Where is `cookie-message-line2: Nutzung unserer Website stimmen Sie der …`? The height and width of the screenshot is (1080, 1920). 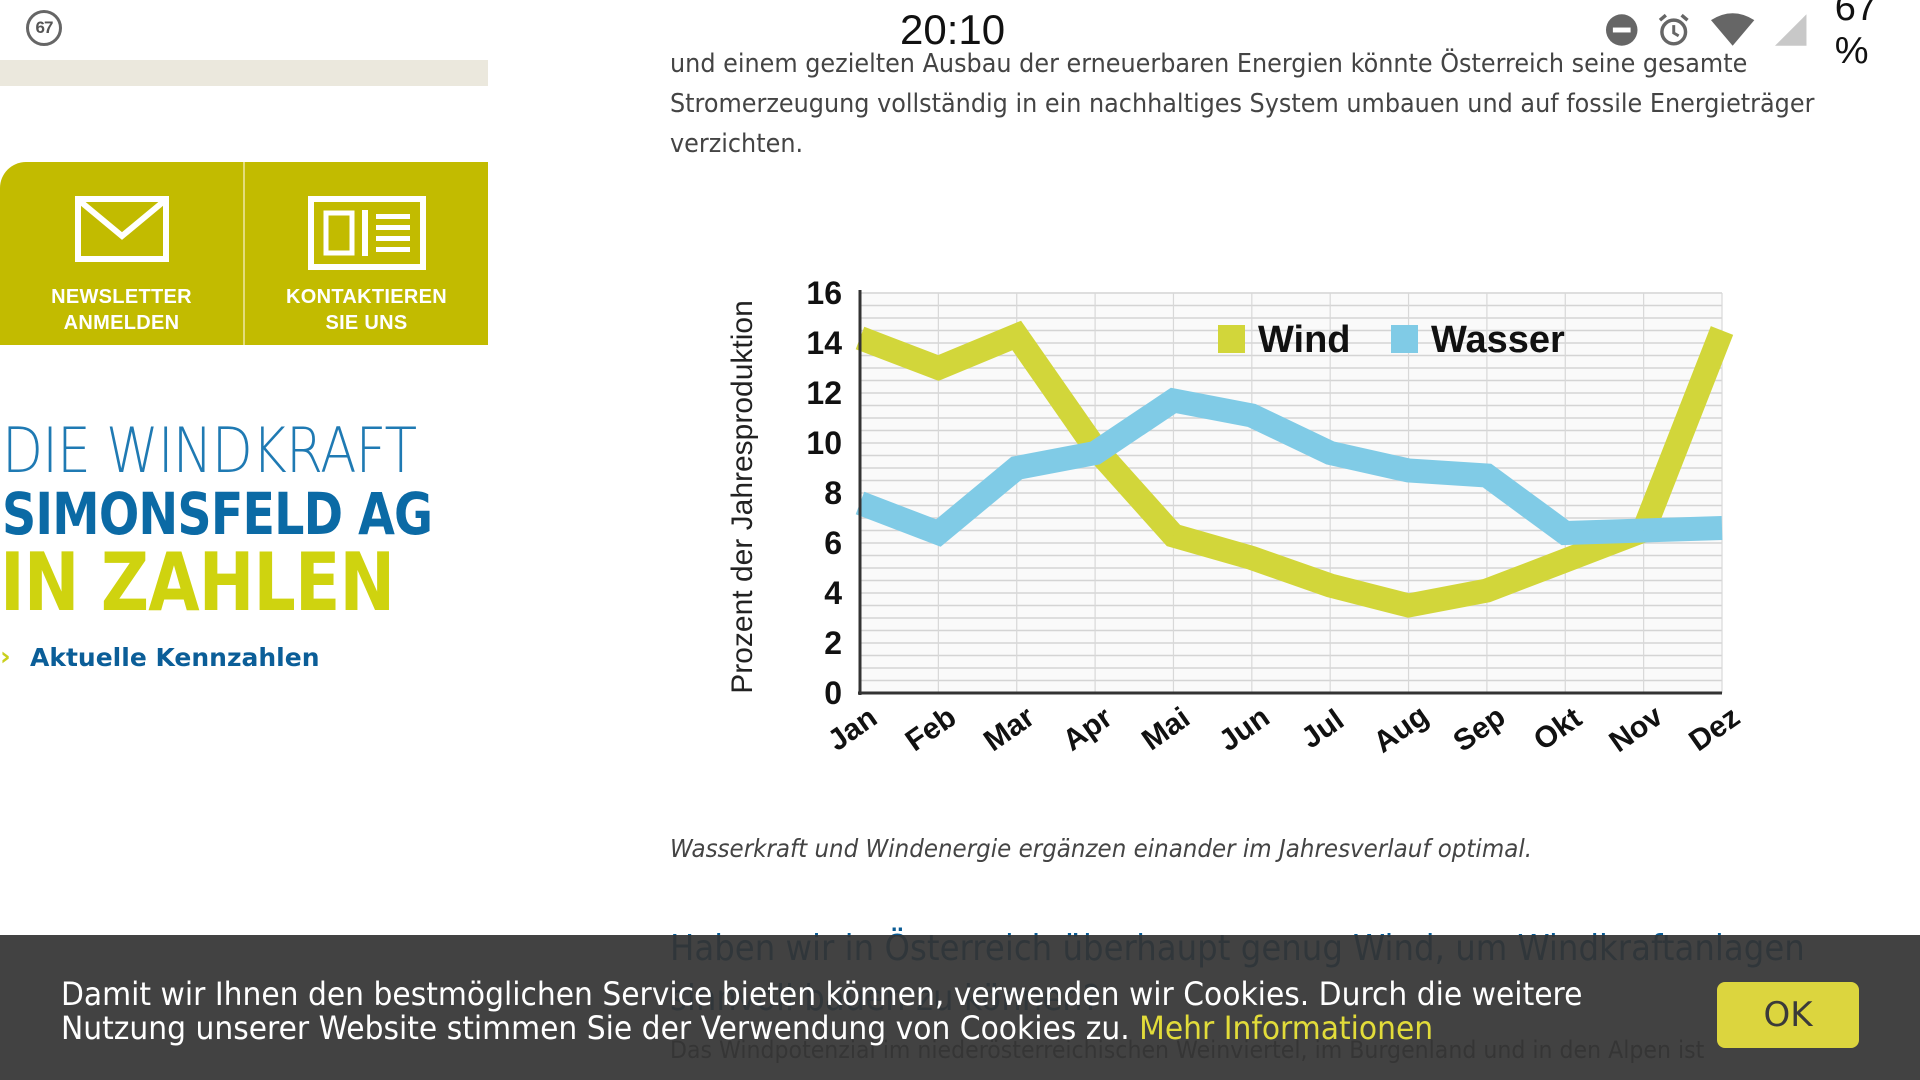 cookie-message-line2: Nutzung unserer Website stimmen Sie der … is located at coordinates (595, 1028).